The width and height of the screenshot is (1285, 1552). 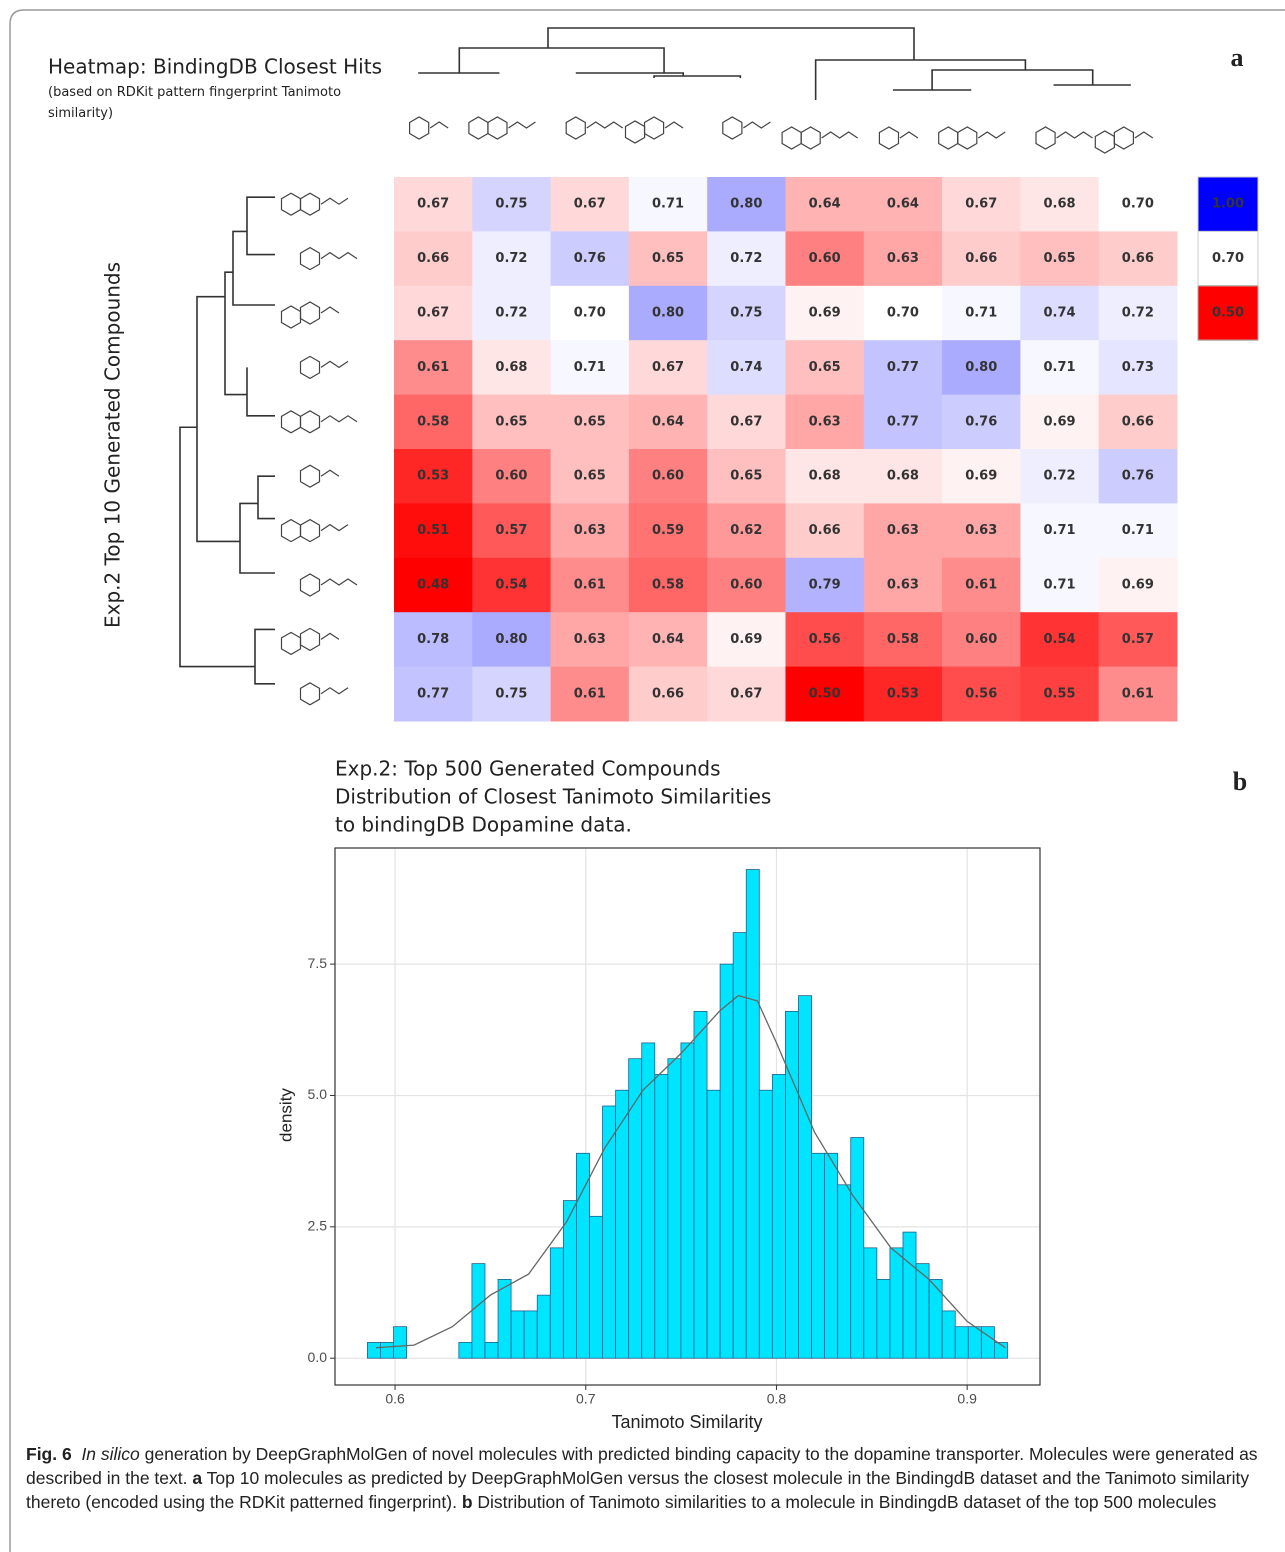 I want to click on cell-label: 0.56, so click(x=981, y=693).